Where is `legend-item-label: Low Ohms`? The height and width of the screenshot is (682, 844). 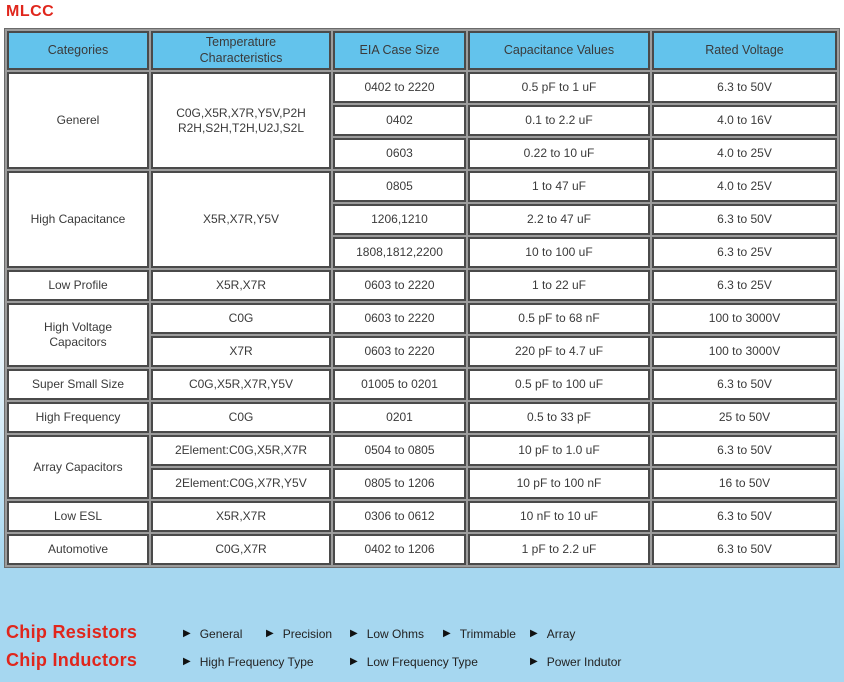
legend-item-label: Low Ohms is located at coordinates (395, 634).